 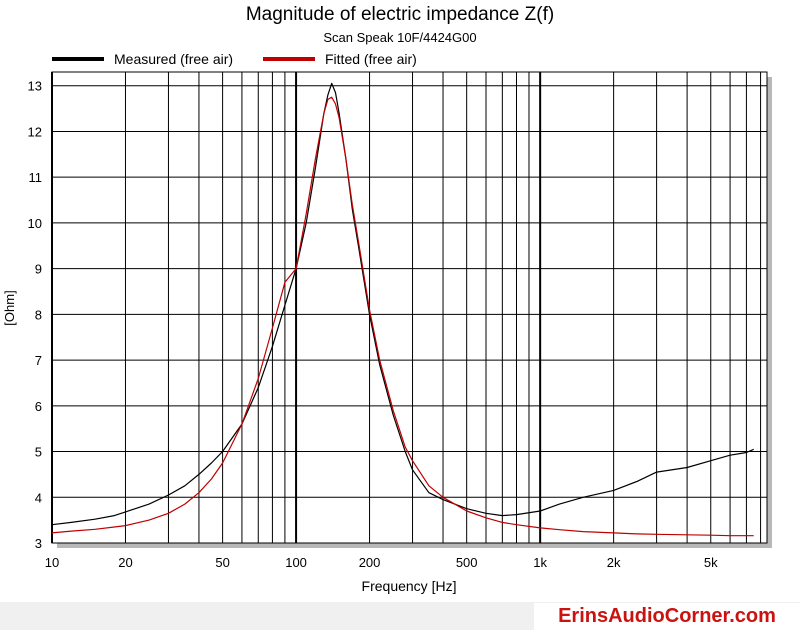 What do you see at coordinates (667, 616) in the screenshot?
I see `watermark-text: ErinsAudioCorner.com` at bounding box center [667, 616].